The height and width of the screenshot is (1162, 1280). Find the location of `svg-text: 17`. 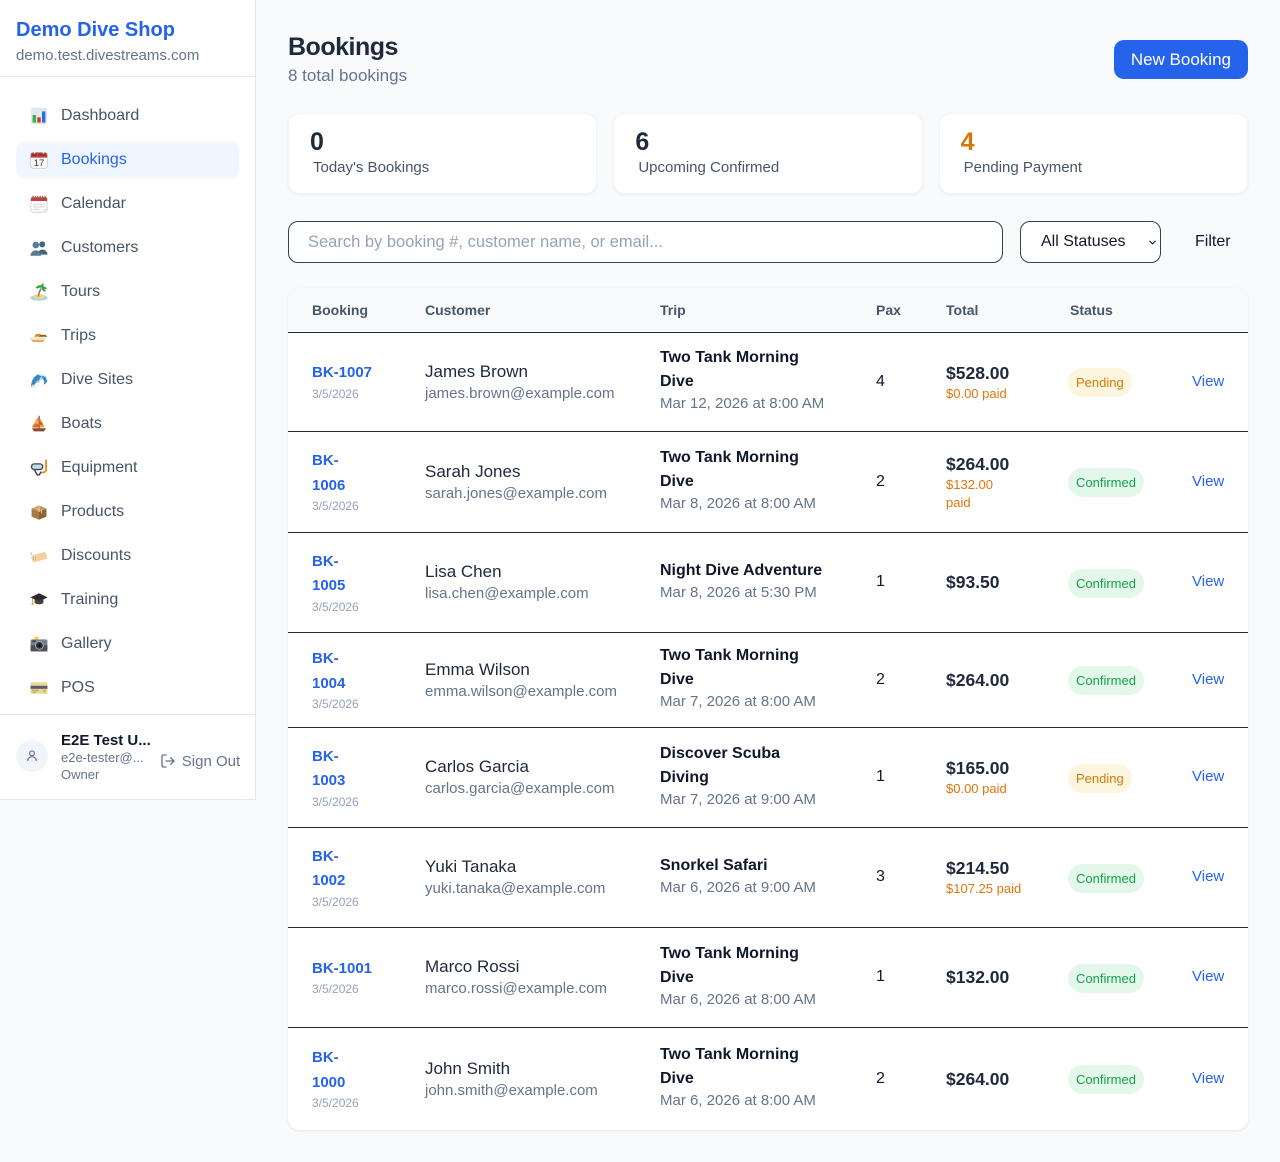

svg-text: 17 is located at coordinates (39, 163).